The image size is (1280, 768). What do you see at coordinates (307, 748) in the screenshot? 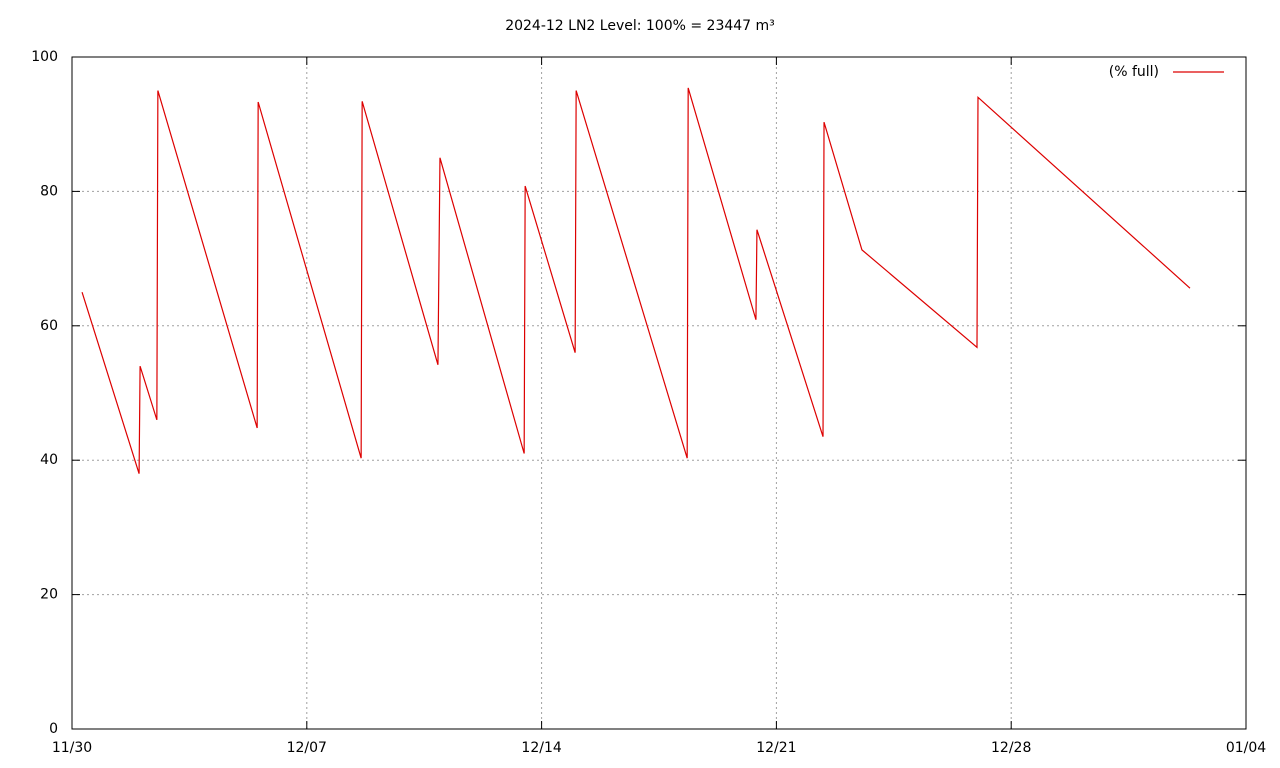
I see `x-tick-label: 12/07` at bounding box center [307, 748].